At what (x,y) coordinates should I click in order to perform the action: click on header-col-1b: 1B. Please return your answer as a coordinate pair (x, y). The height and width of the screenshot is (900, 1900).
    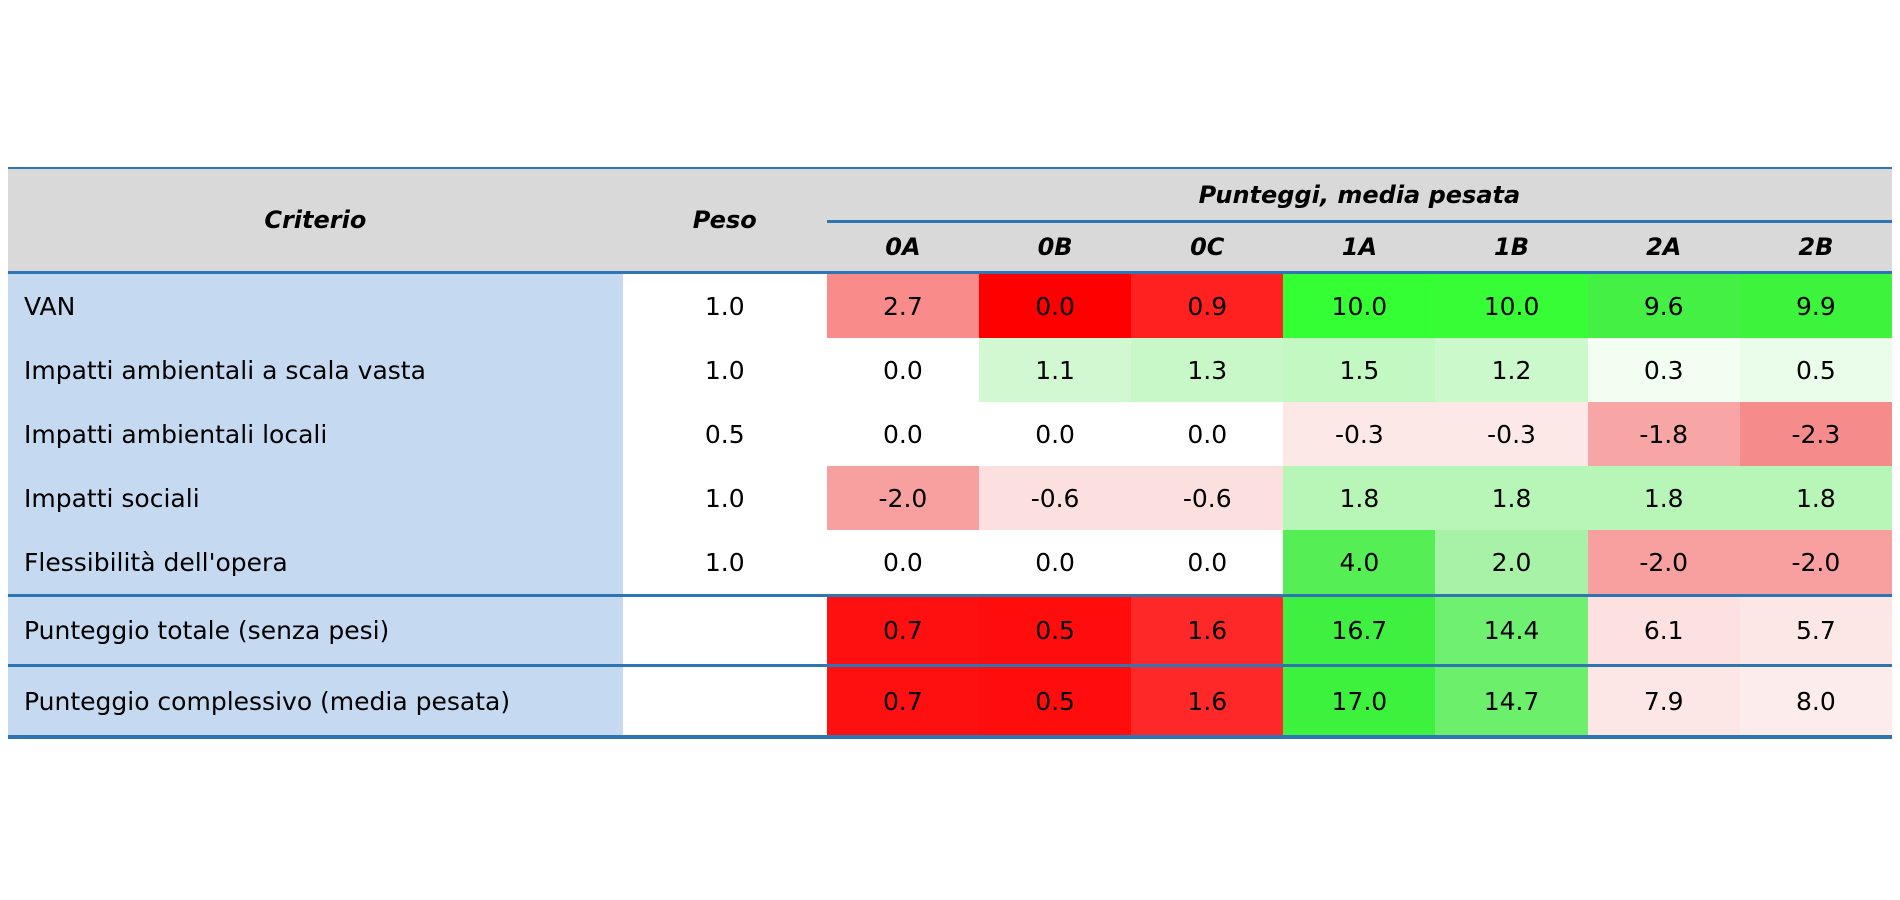
    Looking at the image, I should click on (1511, 247).